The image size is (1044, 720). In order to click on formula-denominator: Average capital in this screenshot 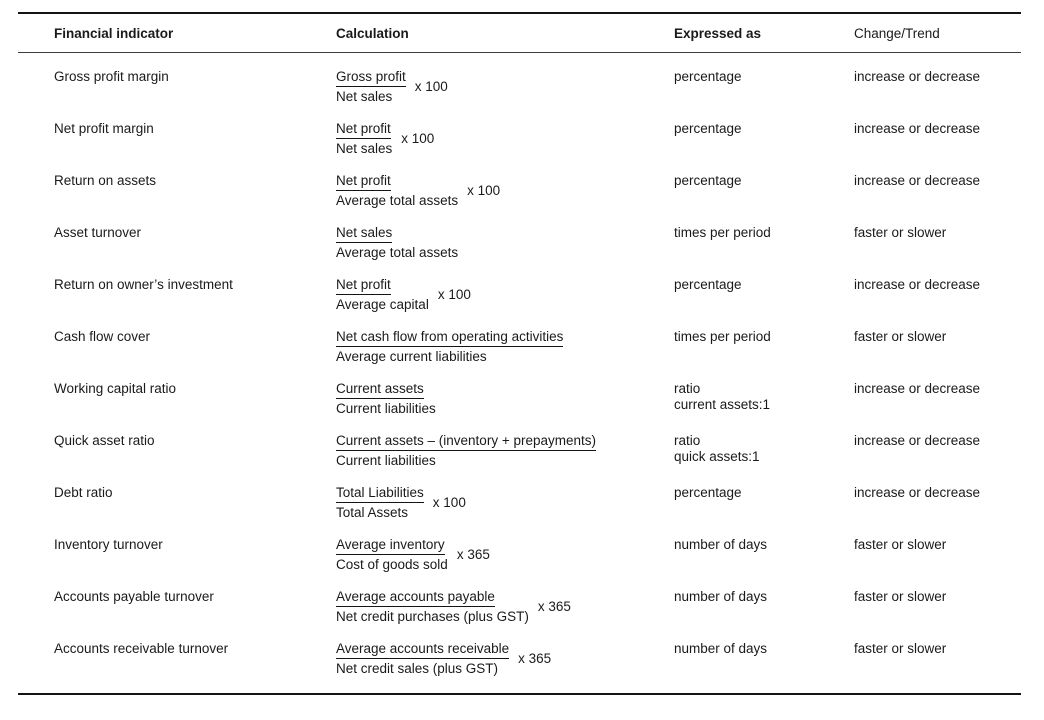, I will do `click(382, 305)`.